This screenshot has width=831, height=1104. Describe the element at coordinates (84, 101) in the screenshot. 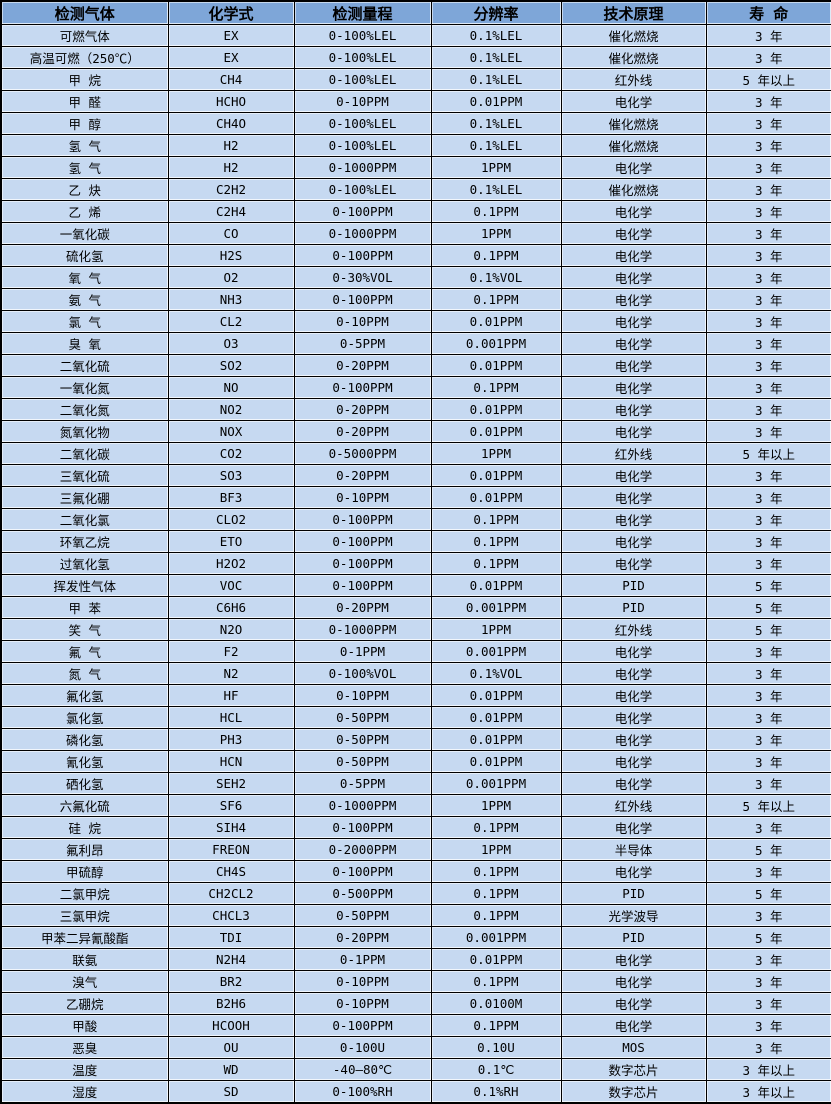

I see `cell-gas-name: 甲 醛` at that location.